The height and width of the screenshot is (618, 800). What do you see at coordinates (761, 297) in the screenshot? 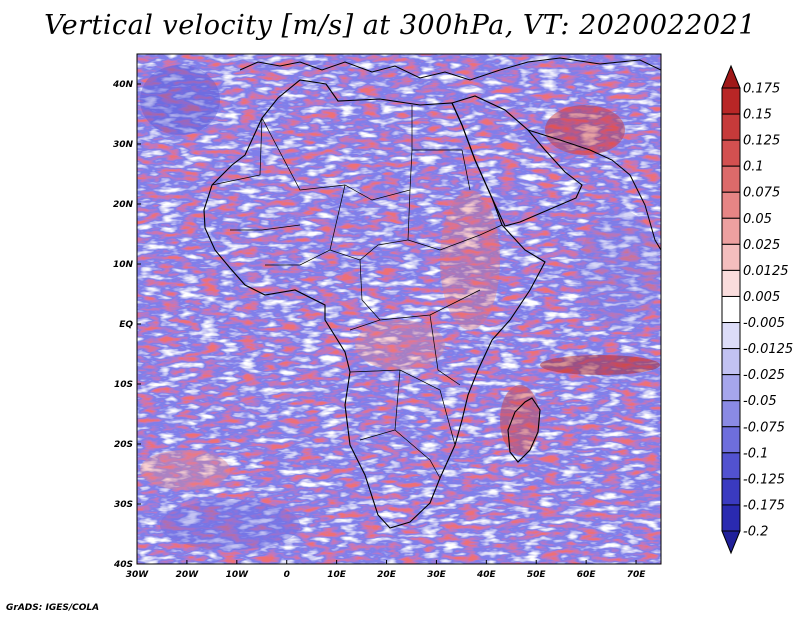
I see `colorbar-label: 0.005` at bounding box center [761, 297].